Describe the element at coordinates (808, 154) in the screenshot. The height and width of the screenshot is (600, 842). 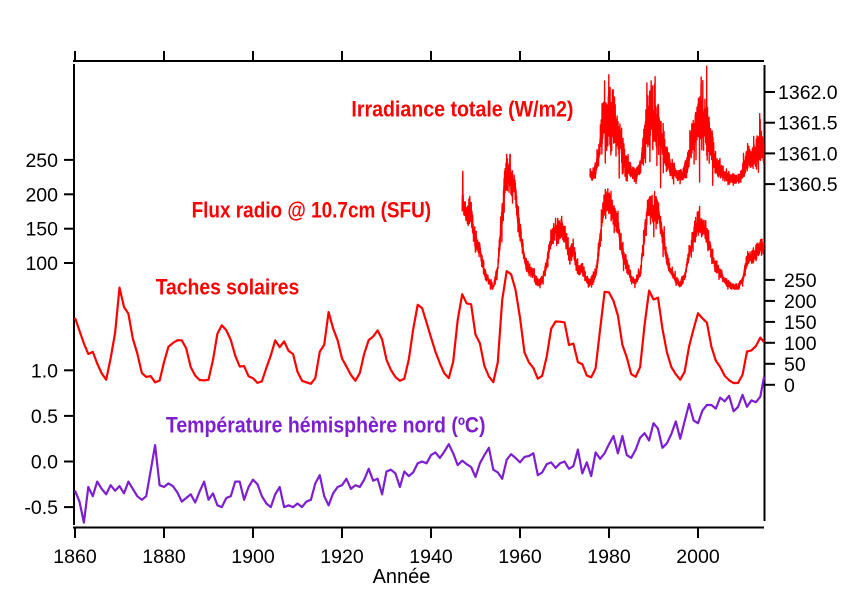
I see `svg-text: 1361.0` at that location.